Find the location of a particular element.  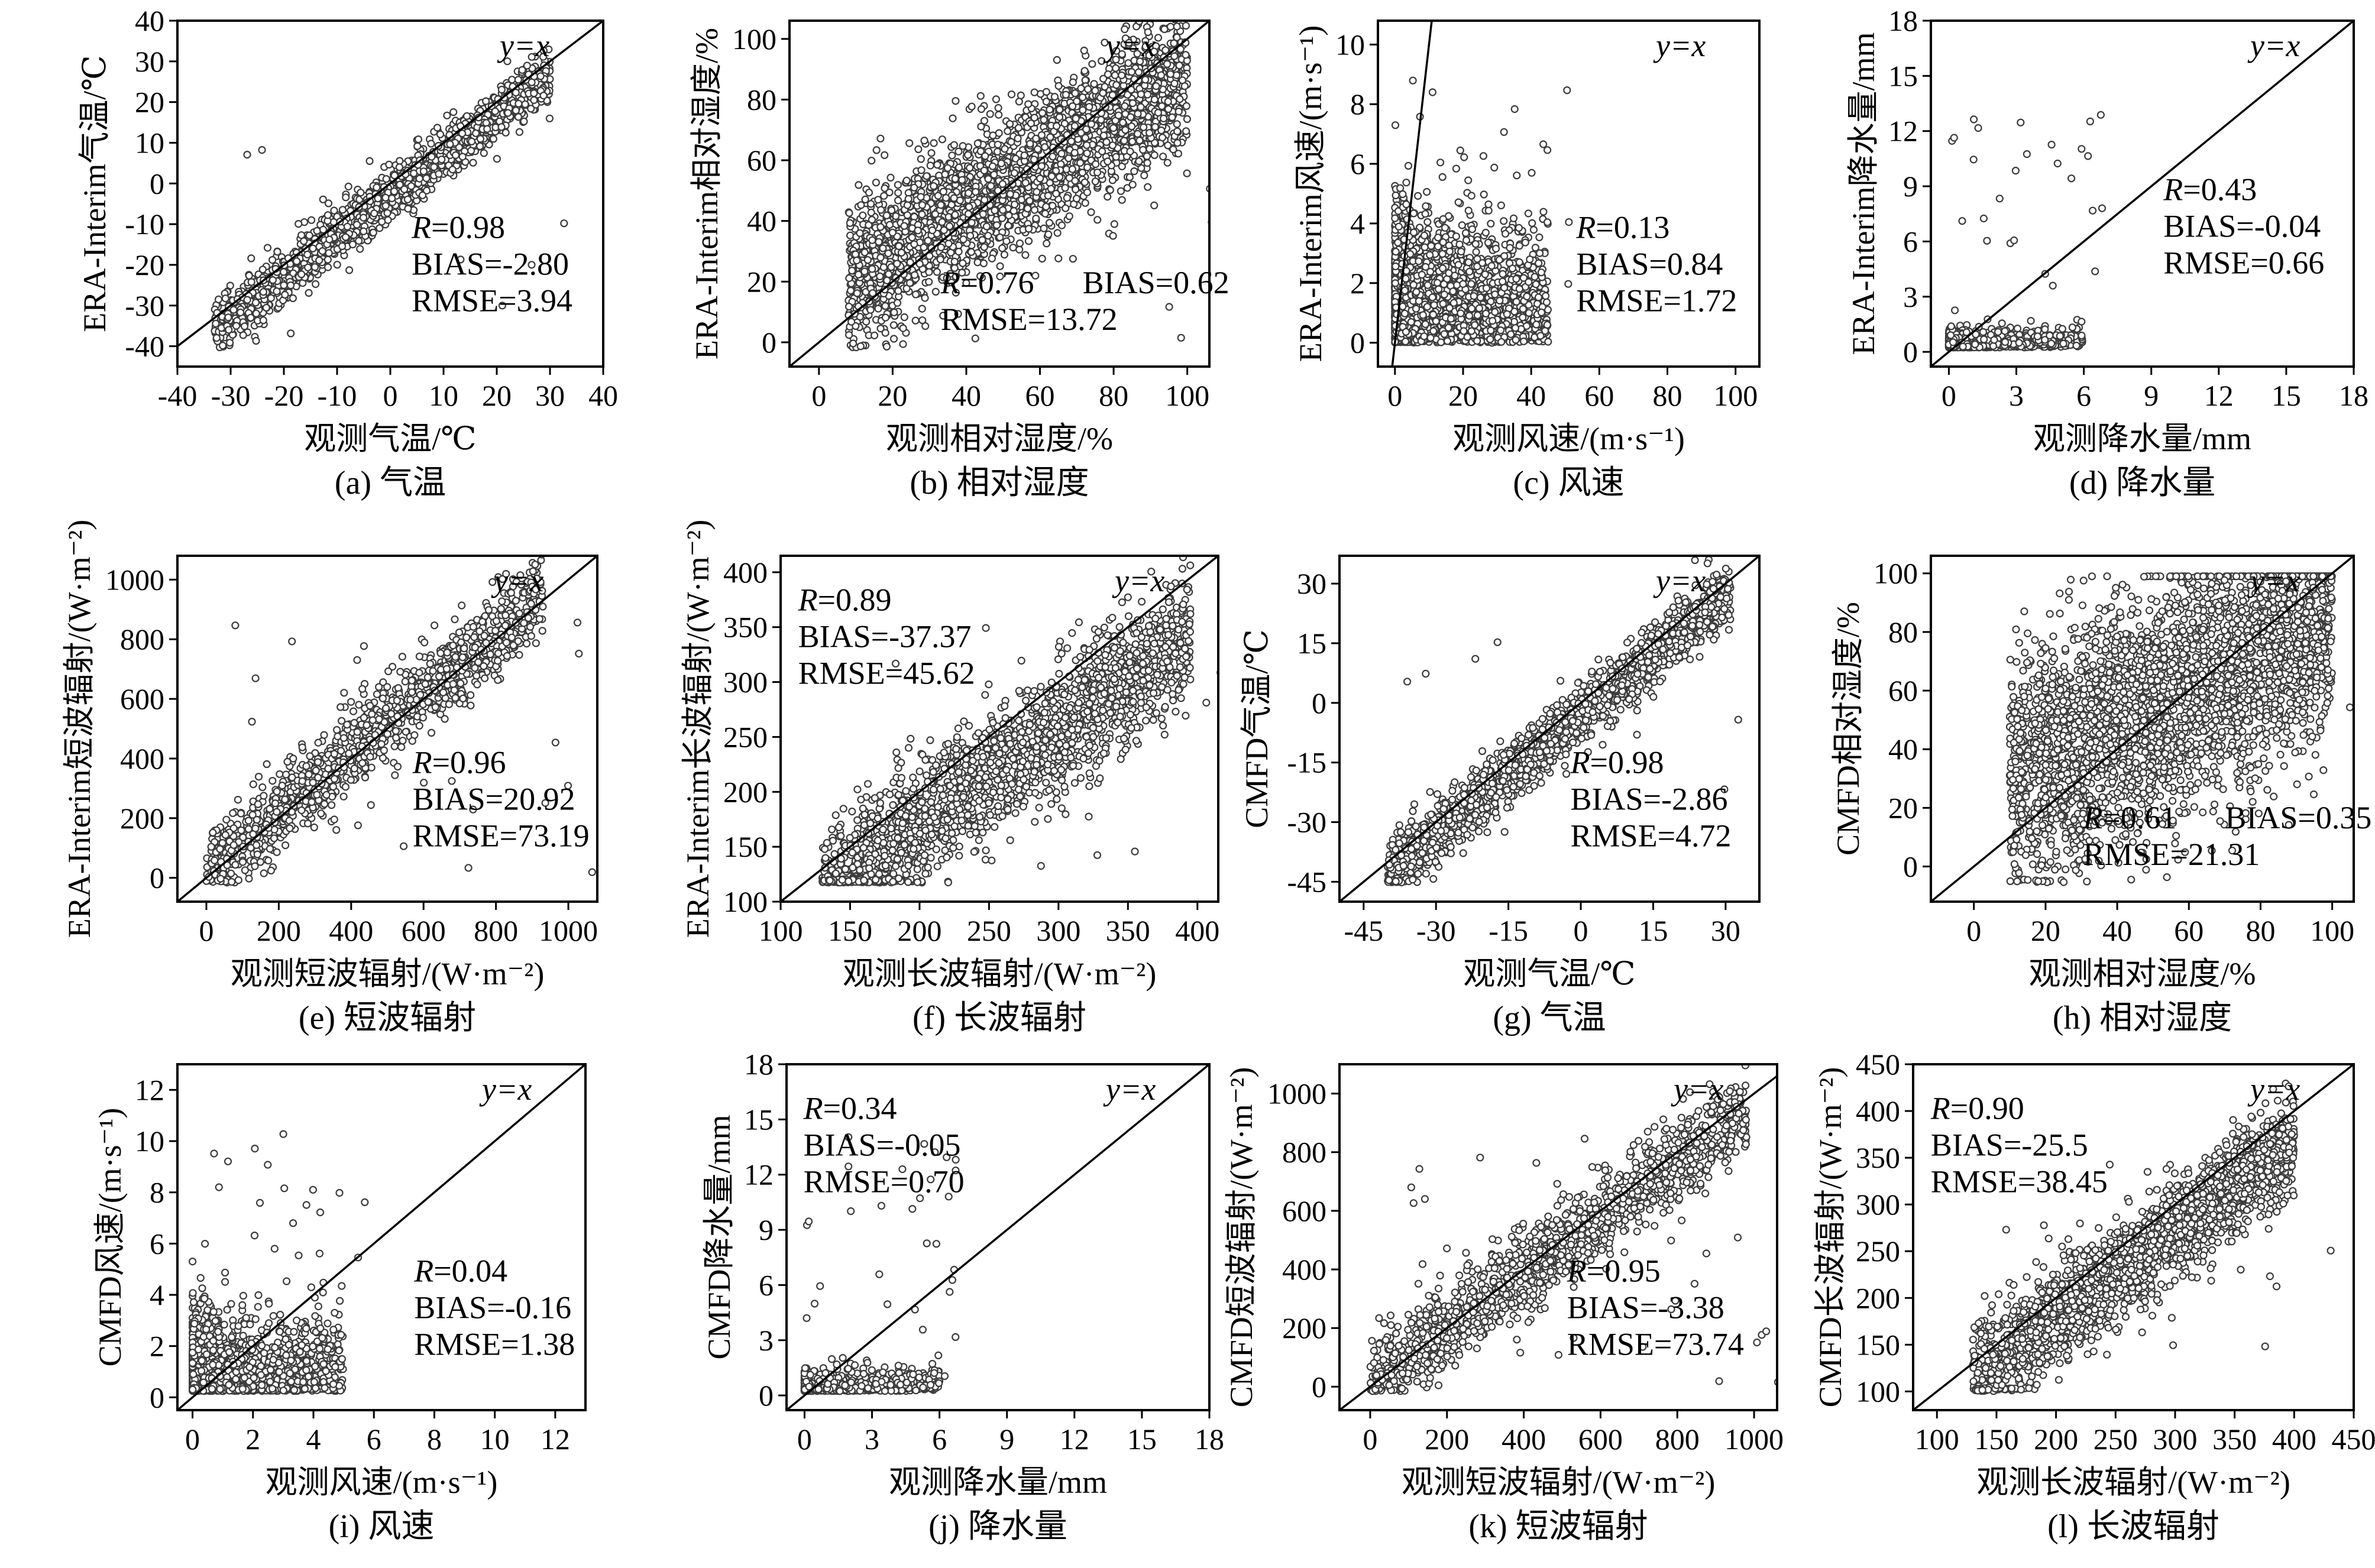

scatter-points is located at coordinates (1482, 212).